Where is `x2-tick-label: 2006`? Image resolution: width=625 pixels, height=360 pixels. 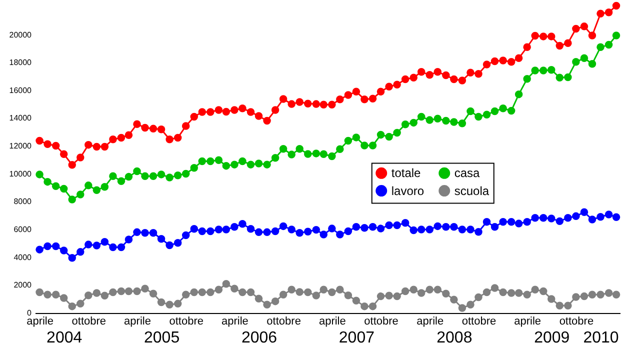 x2-tick-label: 2006 is located at coordinates (259, 338).